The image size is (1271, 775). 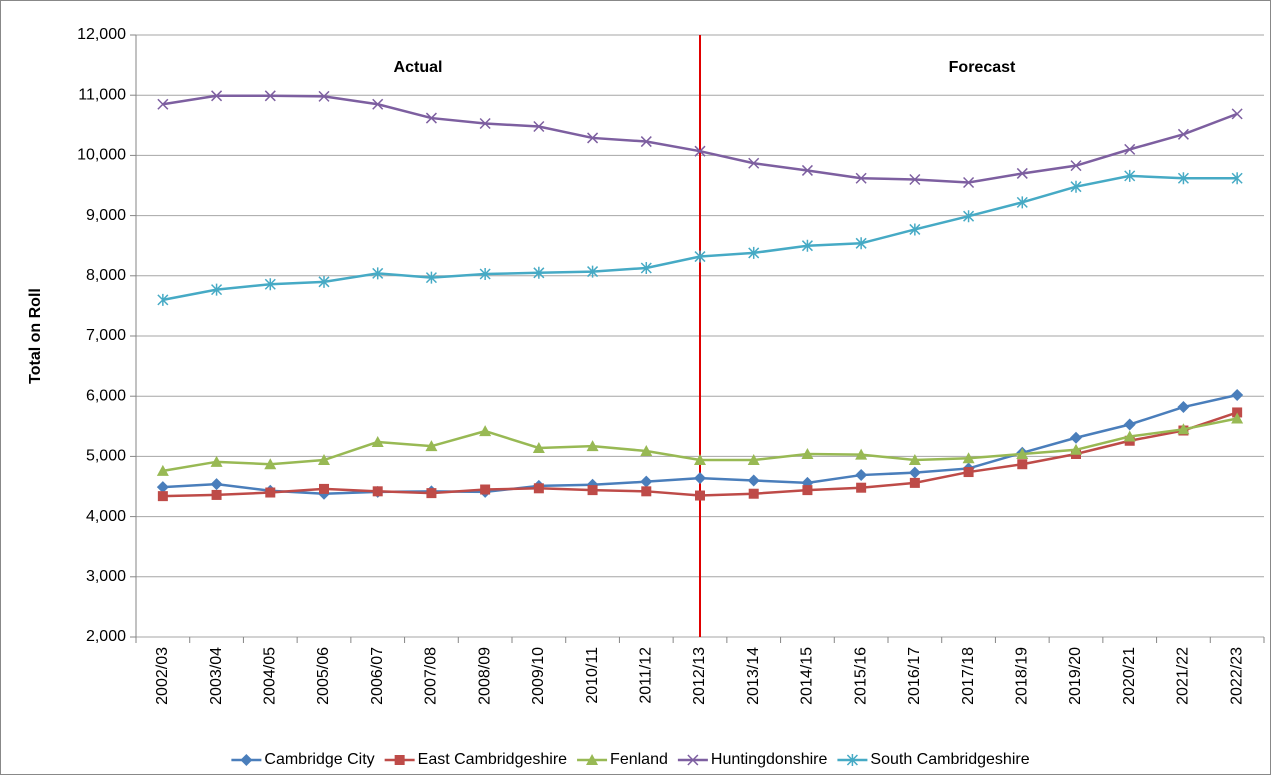 I want to click on y-tick-label: 11,000, so click(x=102, y=94).